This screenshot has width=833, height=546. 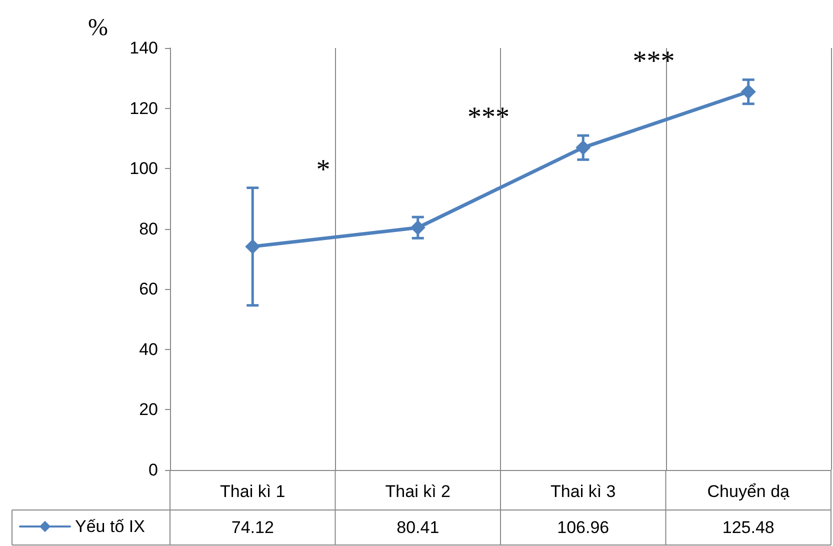 I want to click on y-tick-label: 100, so click(x=144, y=168).